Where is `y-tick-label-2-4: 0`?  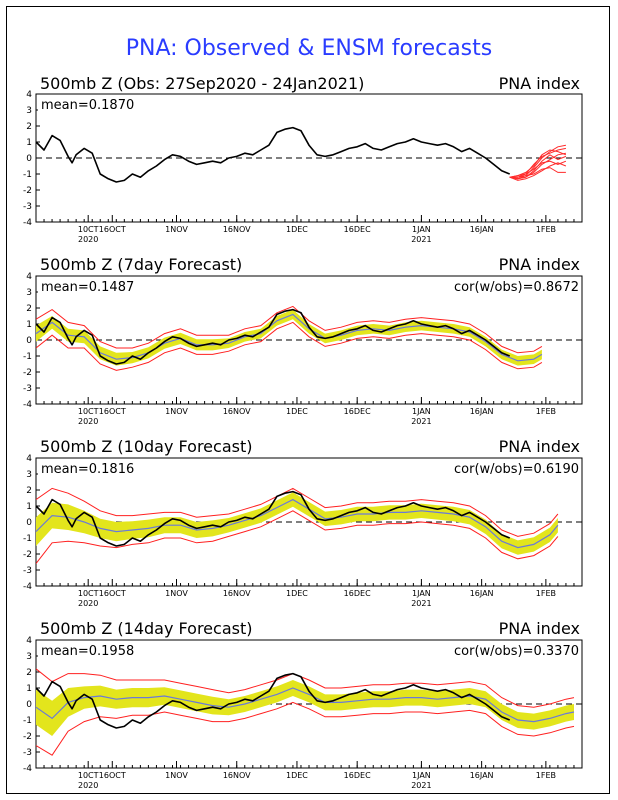
y-tick-label-2-4: 0 is located at coordinates (29, 341).